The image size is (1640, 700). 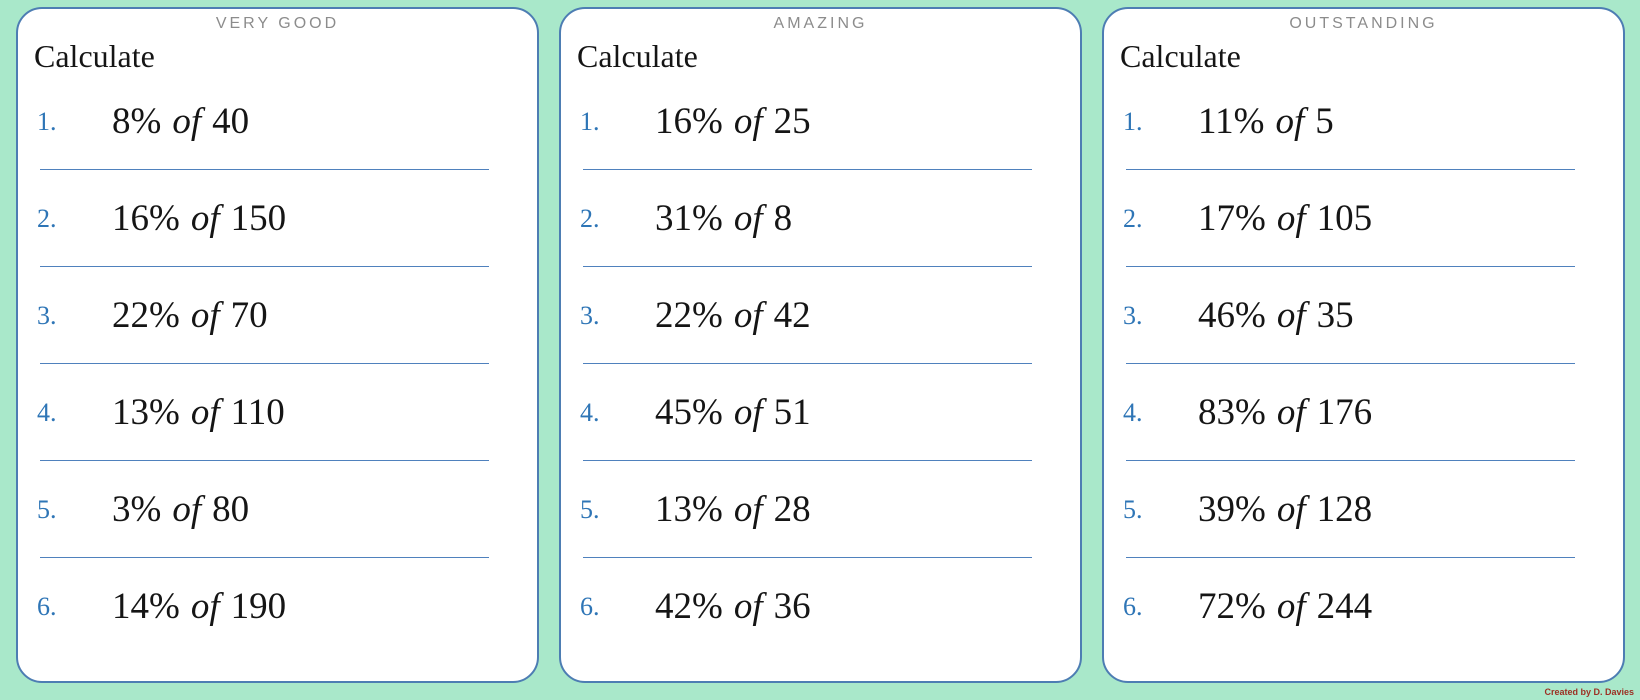 What do you see at coordinates (1324, 121) in the screenshot?
I see `problem-value: 5` at bounding box center [1324, 121].